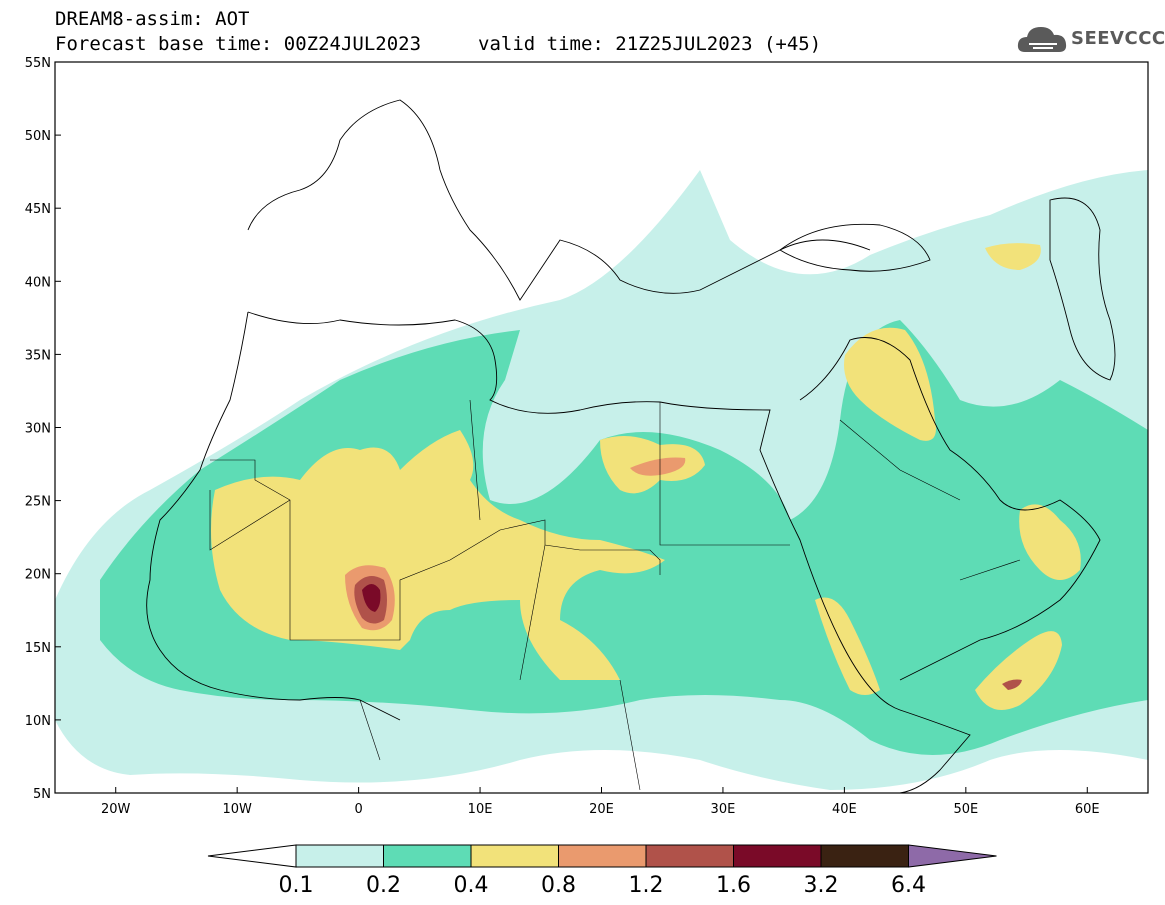 This screenshot has height=905, width=1165. I want to click on longitude-axis: 20W 10W 0 10E 20E 30E 40E 50E 60E, so click(600, 802).